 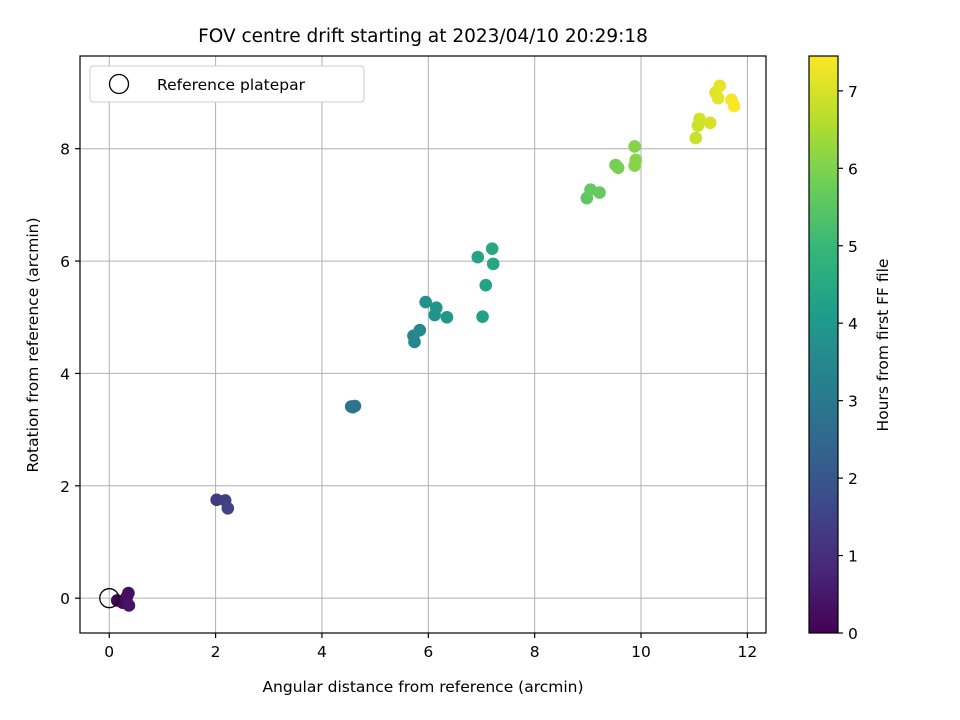 I want to click on colorbar-tick-label: 0, so click(x=853, y=634).